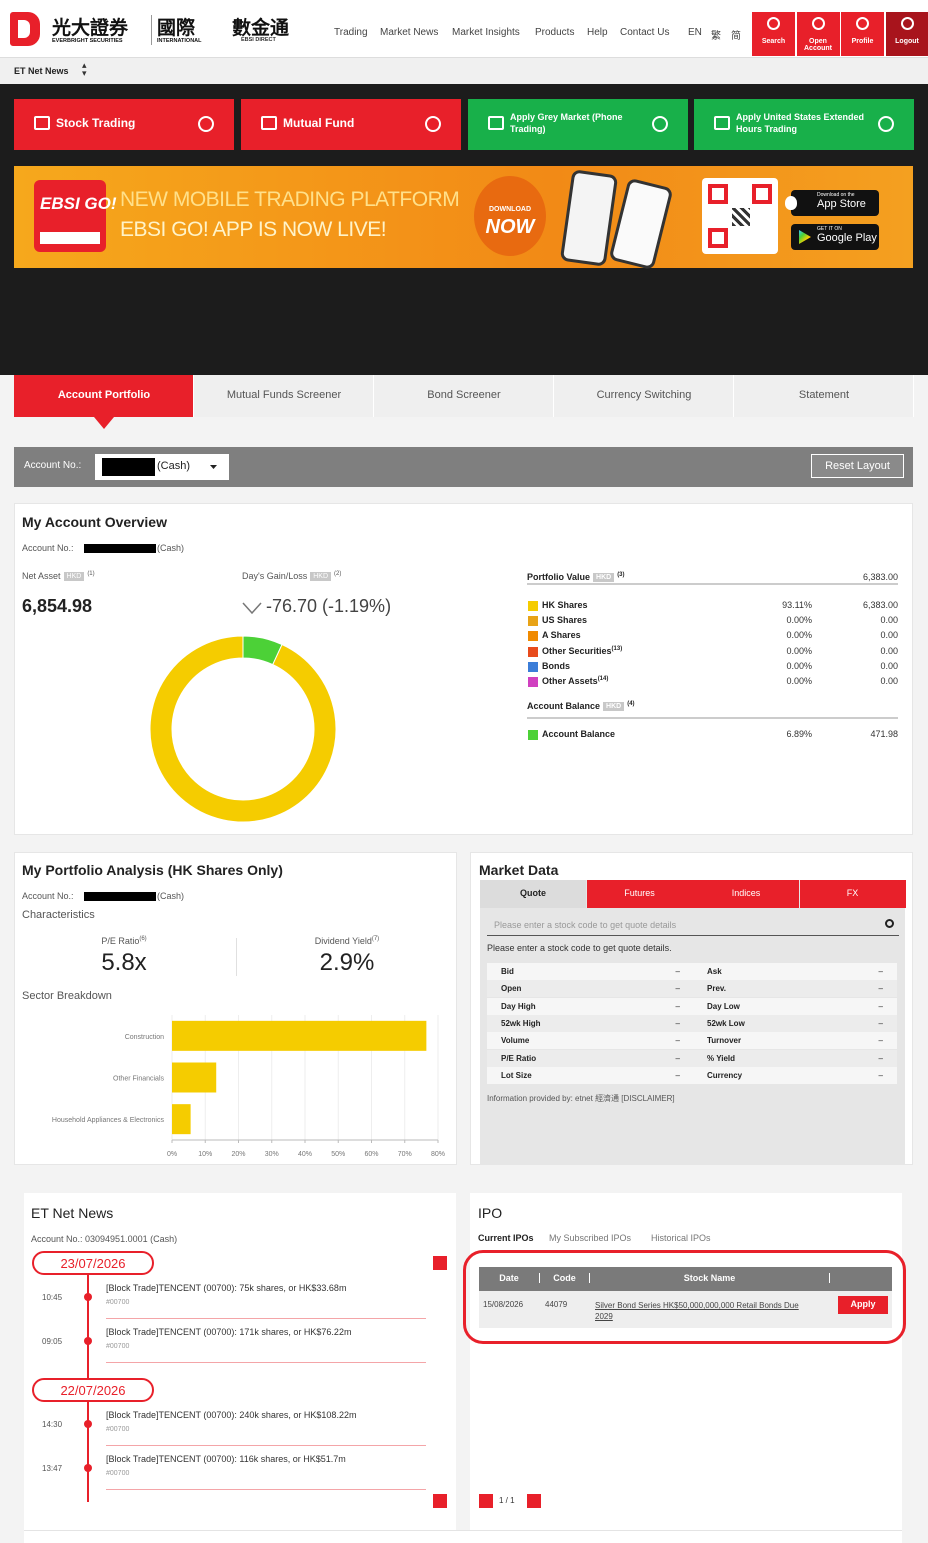 The height and width of the screenshot is (1543, 928). Describe the element at coordinates (681, 1238) in the screenshot. I see `ipo-tab: Historical IPOs` at that location.